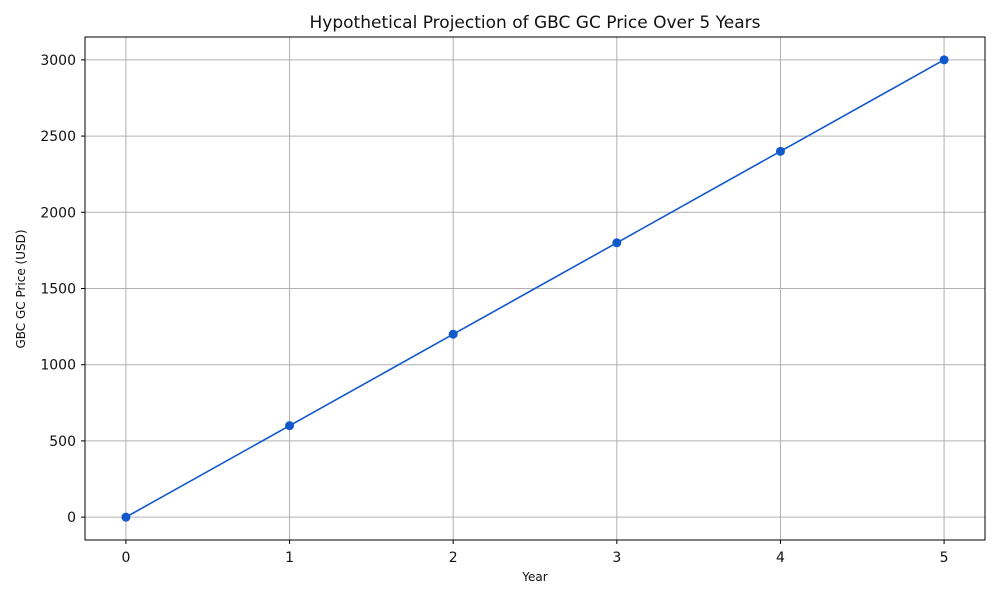 This screenshot has height=600, width=1000. Describe the element at coordinates (534, 577) in the screenshot. I see `x-axis-label: Year` at that location.